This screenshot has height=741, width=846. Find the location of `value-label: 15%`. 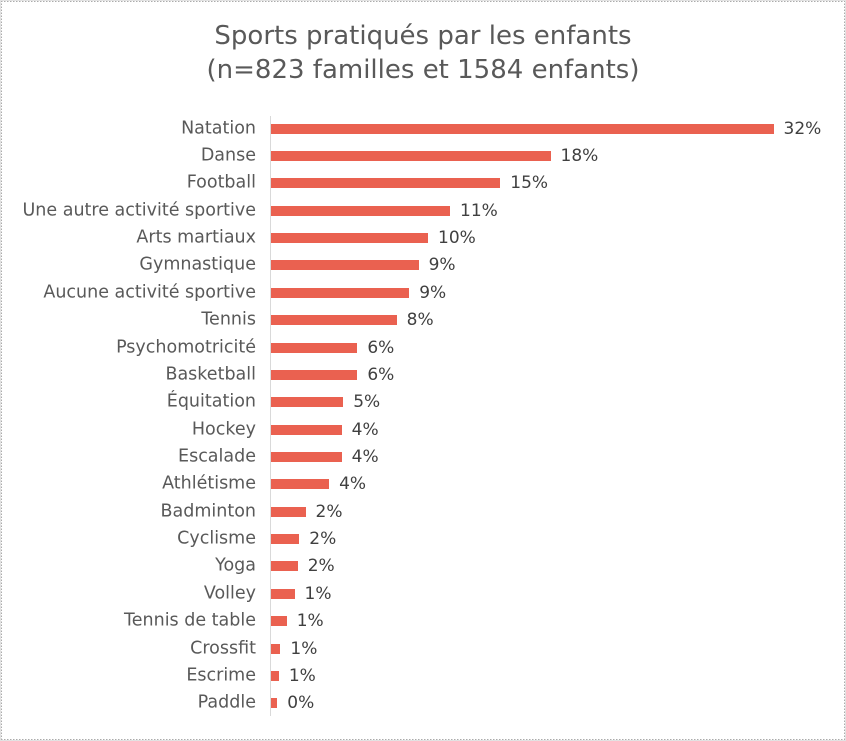

value-label: 15% is located at coordinates (529, 183).